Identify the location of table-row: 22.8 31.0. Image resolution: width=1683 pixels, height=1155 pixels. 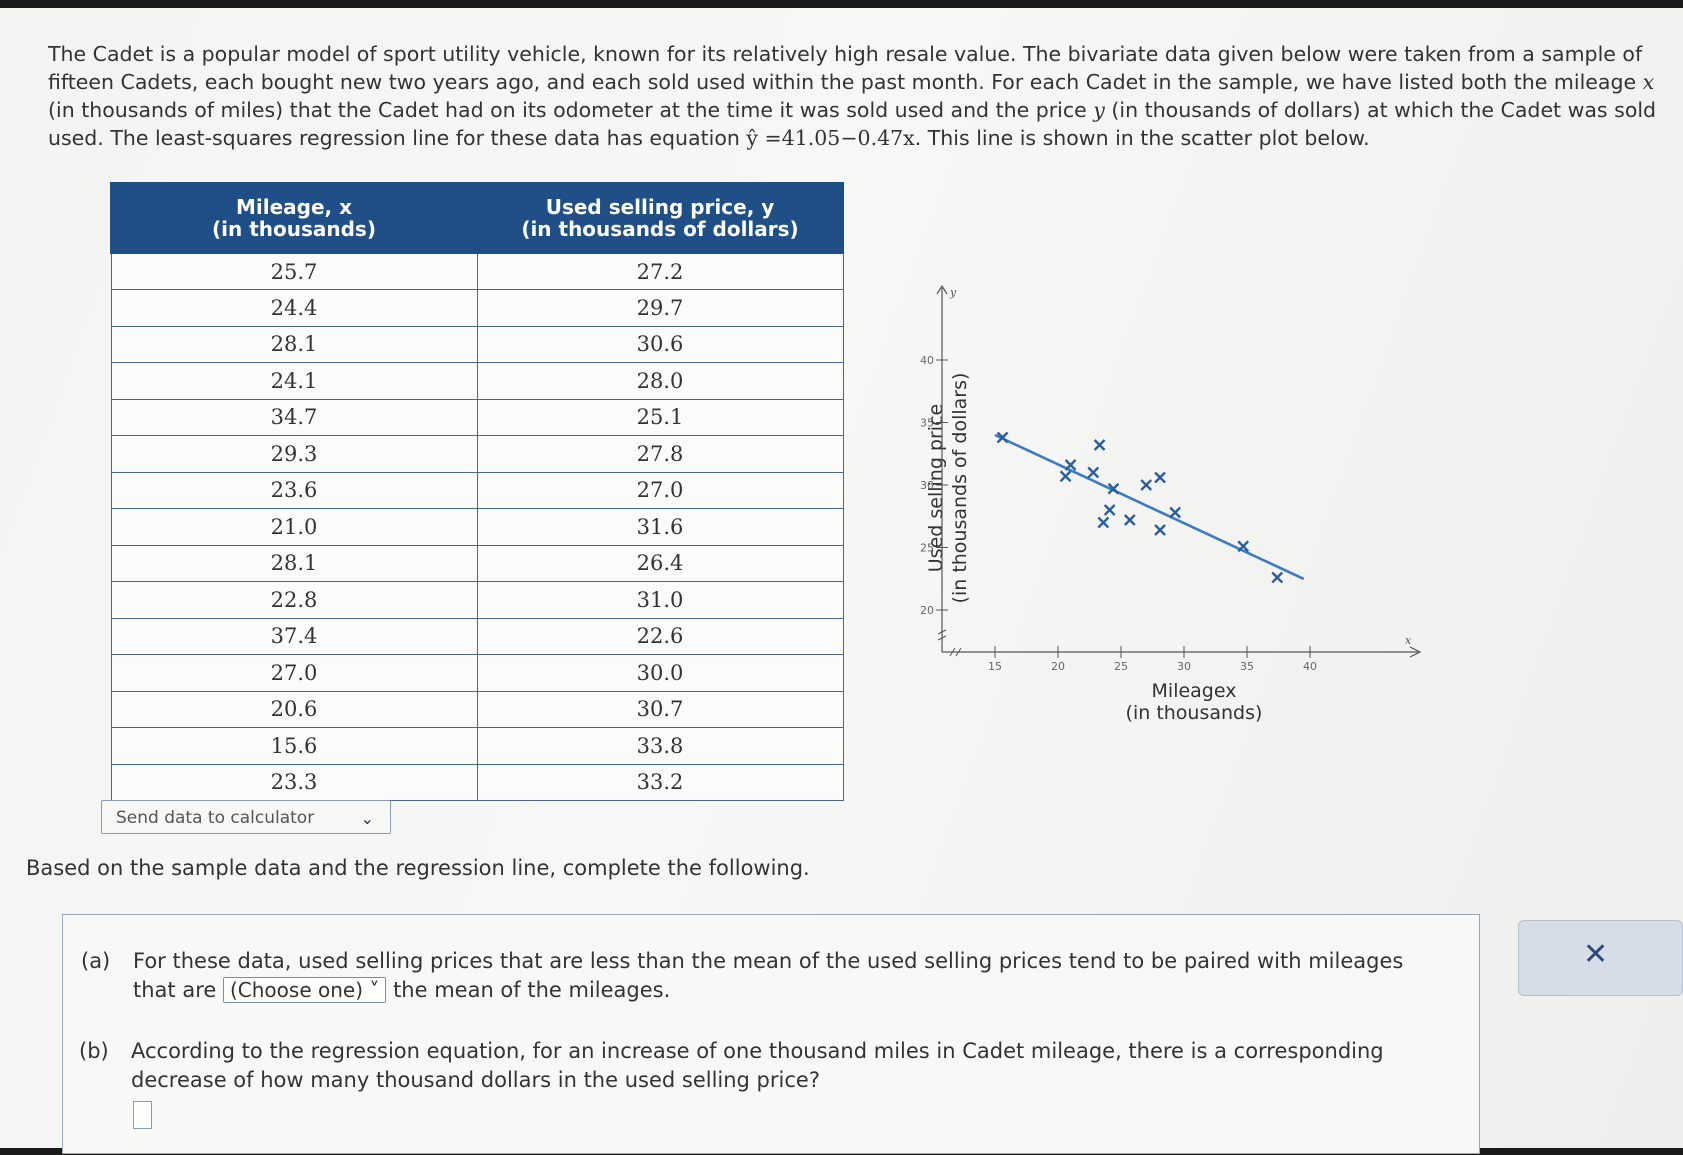
(477, 600).